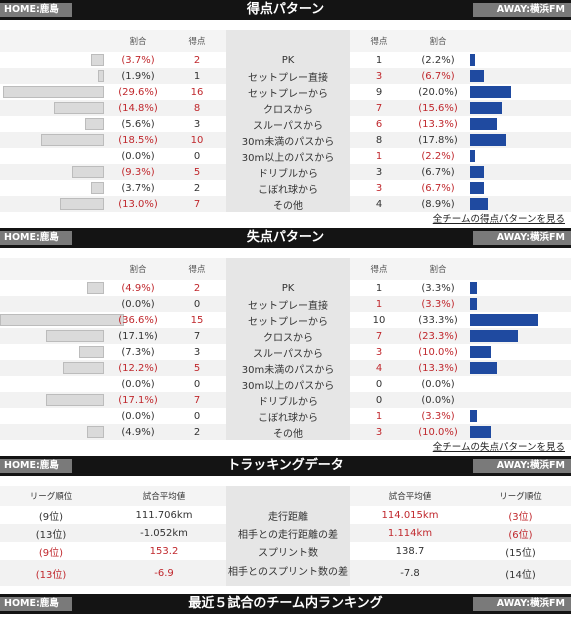 The height and width of the screenshot is (632, 571). What do you see at coordinates (197, 76) in the screenshot?
I see `home-count: 1` at bounding box center [197, 76].